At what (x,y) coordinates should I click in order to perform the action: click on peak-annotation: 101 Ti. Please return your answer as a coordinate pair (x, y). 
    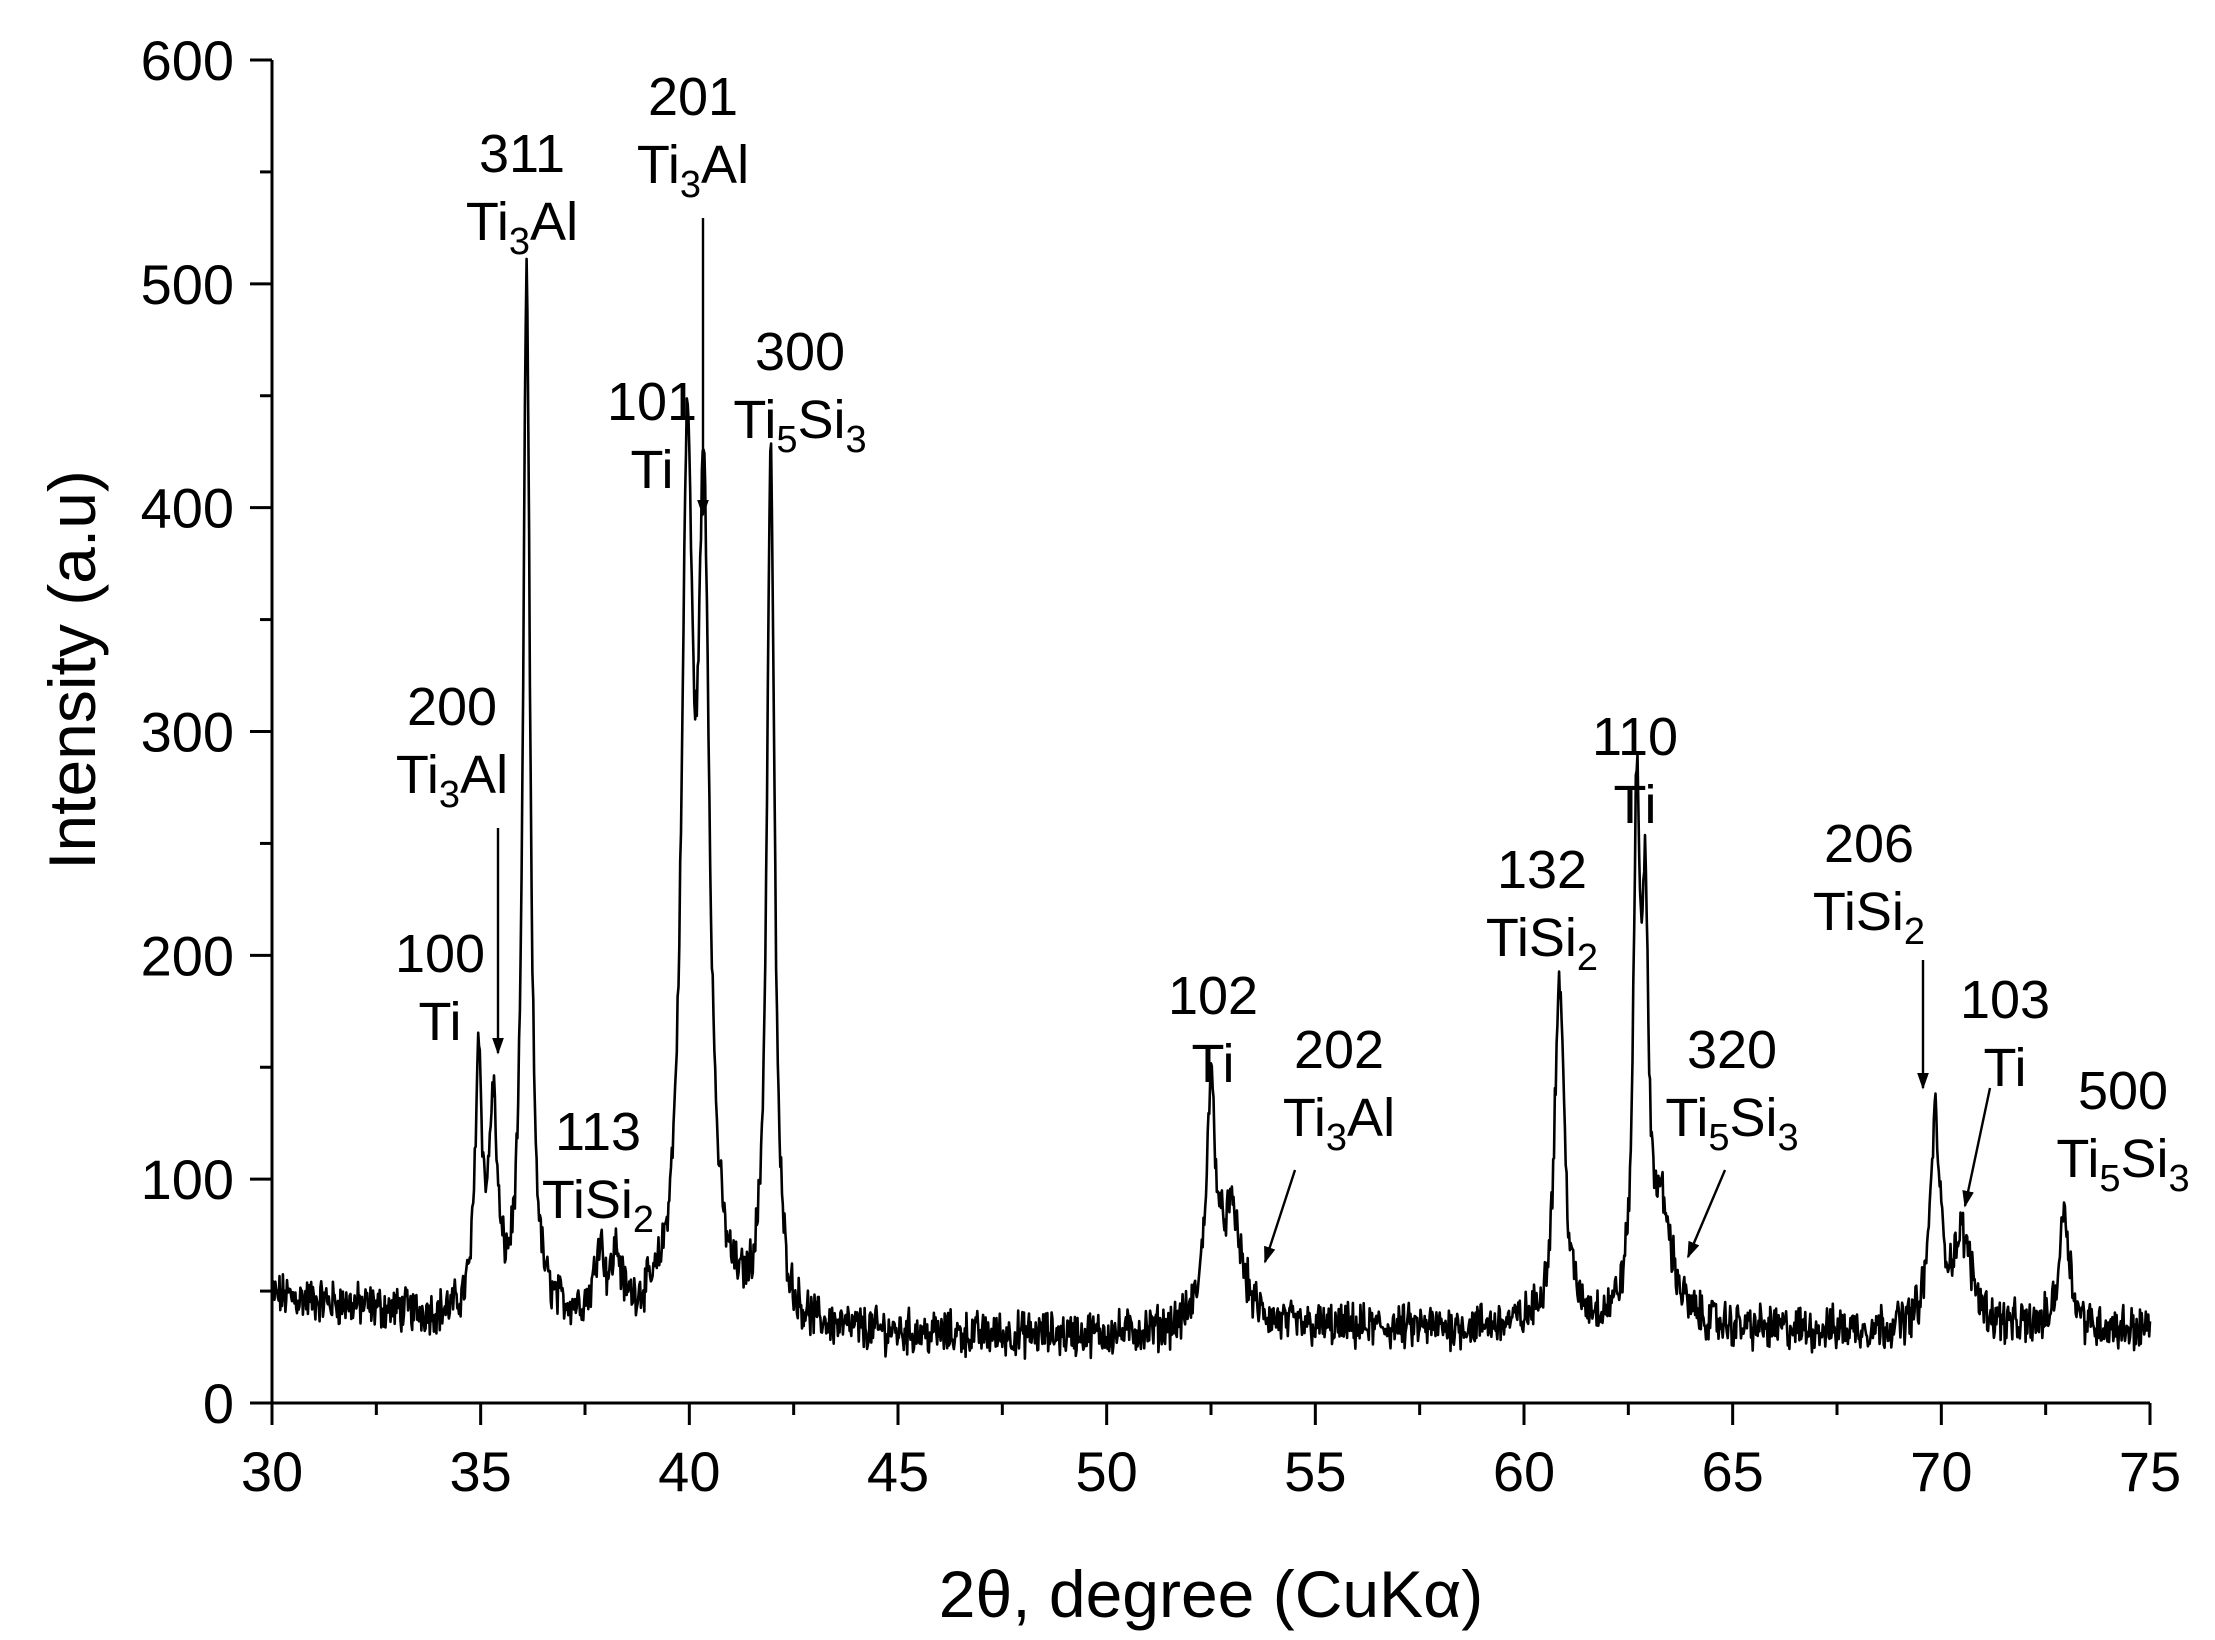
    Looking at the image, I should click on (652, 436).